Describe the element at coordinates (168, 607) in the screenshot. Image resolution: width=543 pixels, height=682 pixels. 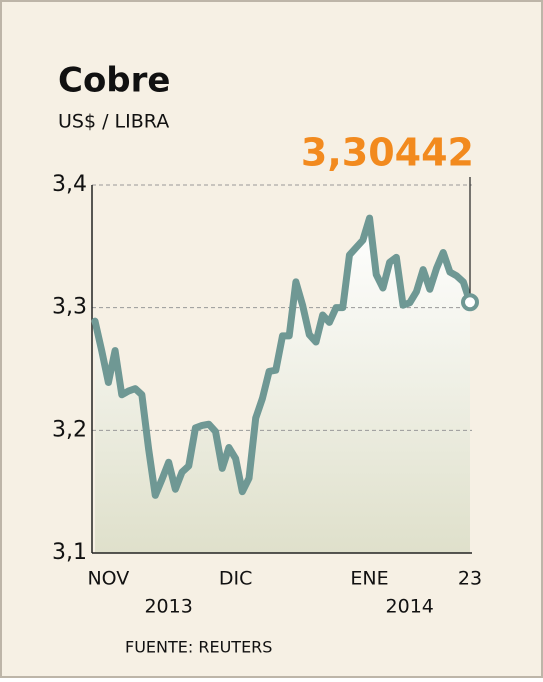
I see `year-label: 2013` at that location.